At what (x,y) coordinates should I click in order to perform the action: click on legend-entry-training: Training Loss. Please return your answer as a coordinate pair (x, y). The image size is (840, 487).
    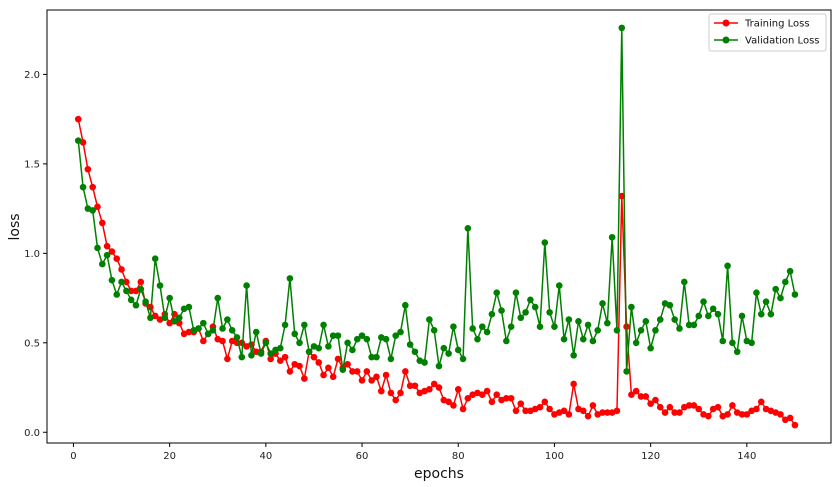
    Looking at the image, I should click on (762, 24).